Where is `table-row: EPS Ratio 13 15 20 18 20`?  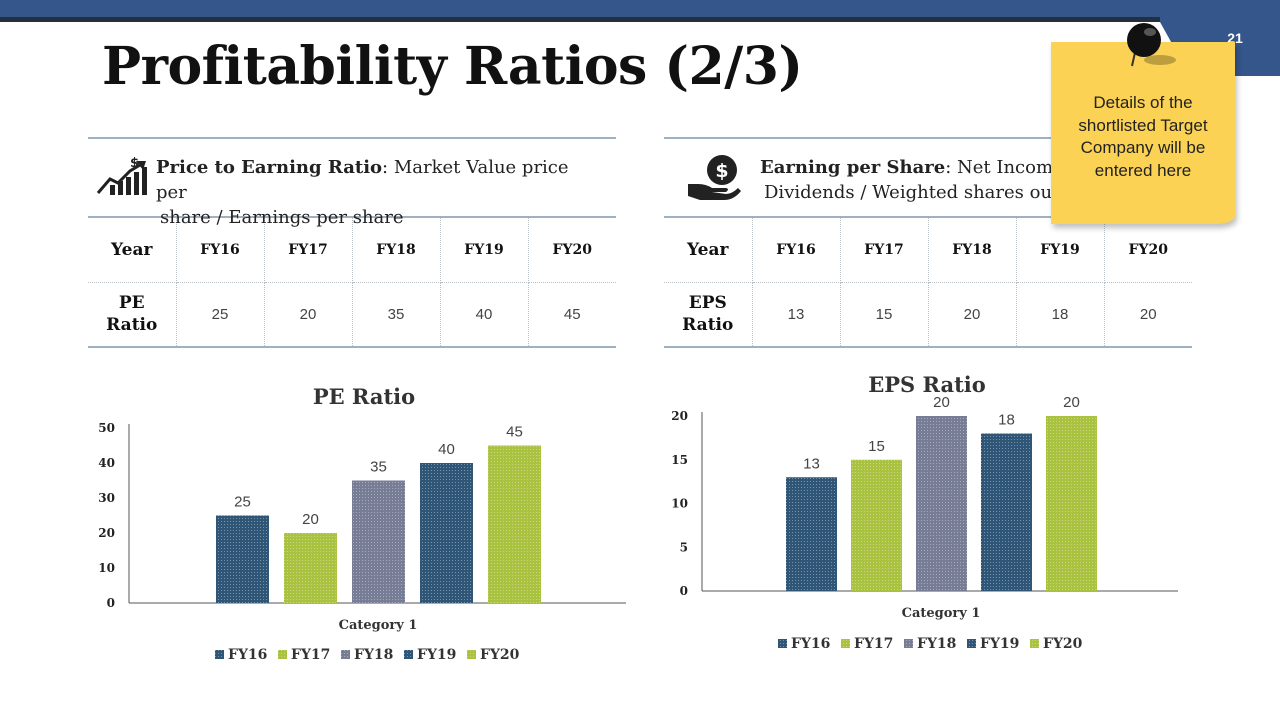 table-row: EPS Ratio 13 15 20 18 20 is located at coordinates (928, 314).